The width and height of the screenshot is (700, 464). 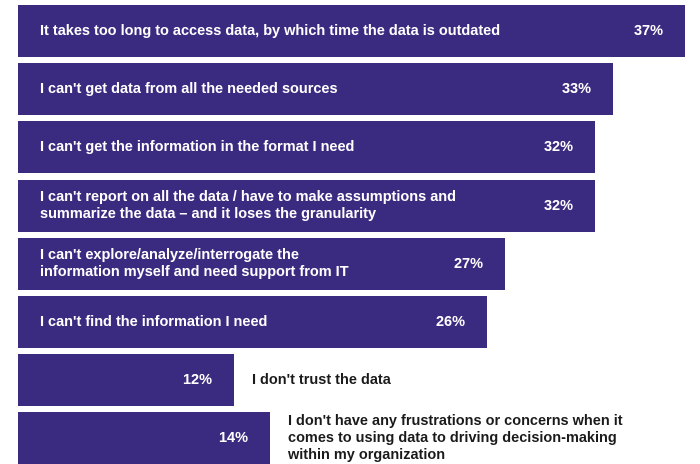 I want to click on bar-value-label: 12%, so click(x=197, y=380).